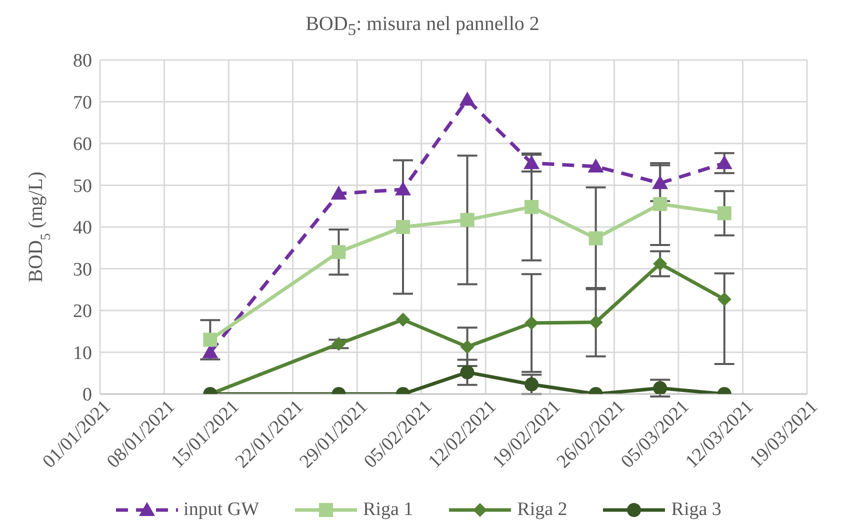 Image resolution: width=845 pixels, height=526 pixels. What do you see at coordinates (82, 311) in the screenshot?
I see `y-tick-label: 20` at bounding box center [82, 311].